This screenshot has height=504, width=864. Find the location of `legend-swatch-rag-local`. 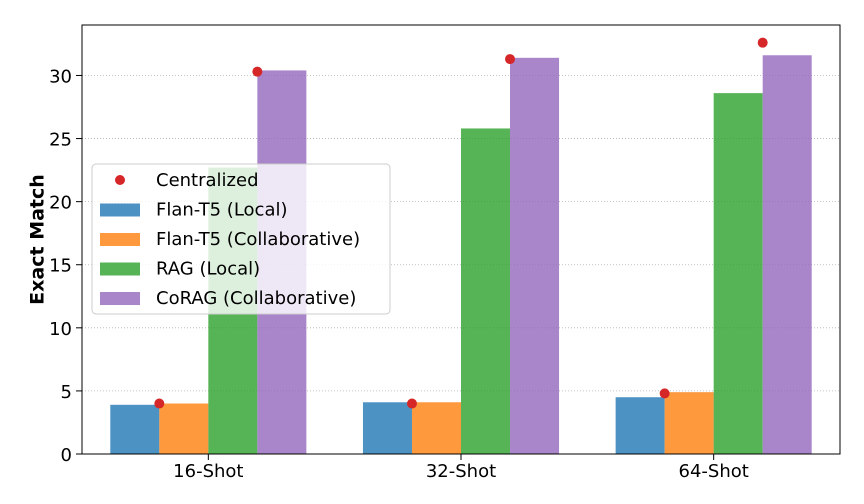

legend-swatch-rag-local is located at coordinates (120, 269).